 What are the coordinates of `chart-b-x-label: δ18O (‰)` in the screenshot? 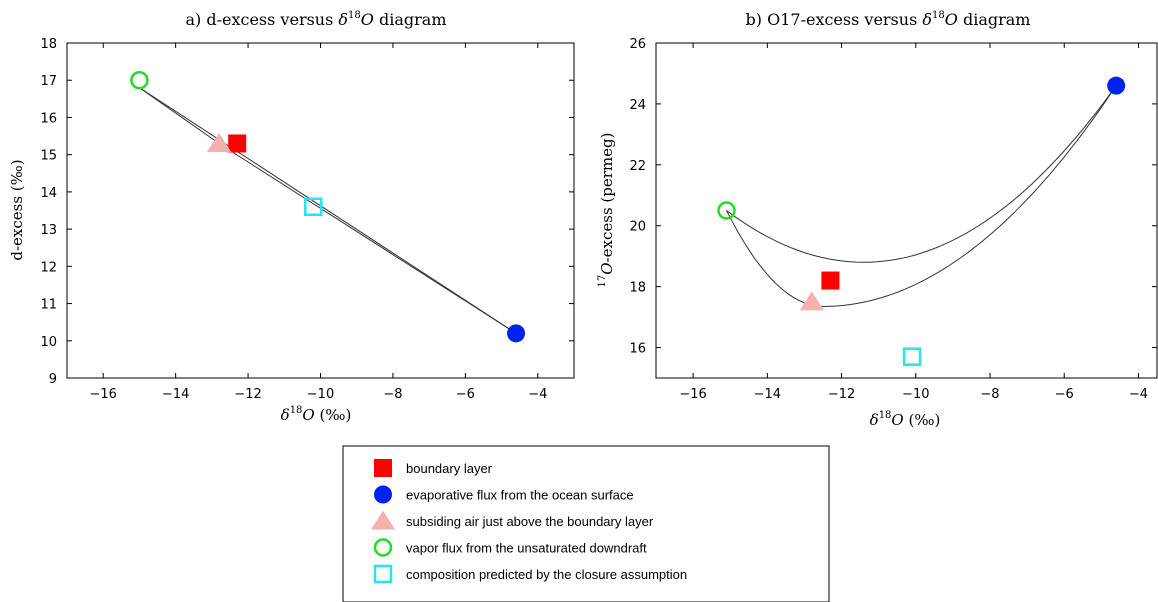 It's located at (905, 419).